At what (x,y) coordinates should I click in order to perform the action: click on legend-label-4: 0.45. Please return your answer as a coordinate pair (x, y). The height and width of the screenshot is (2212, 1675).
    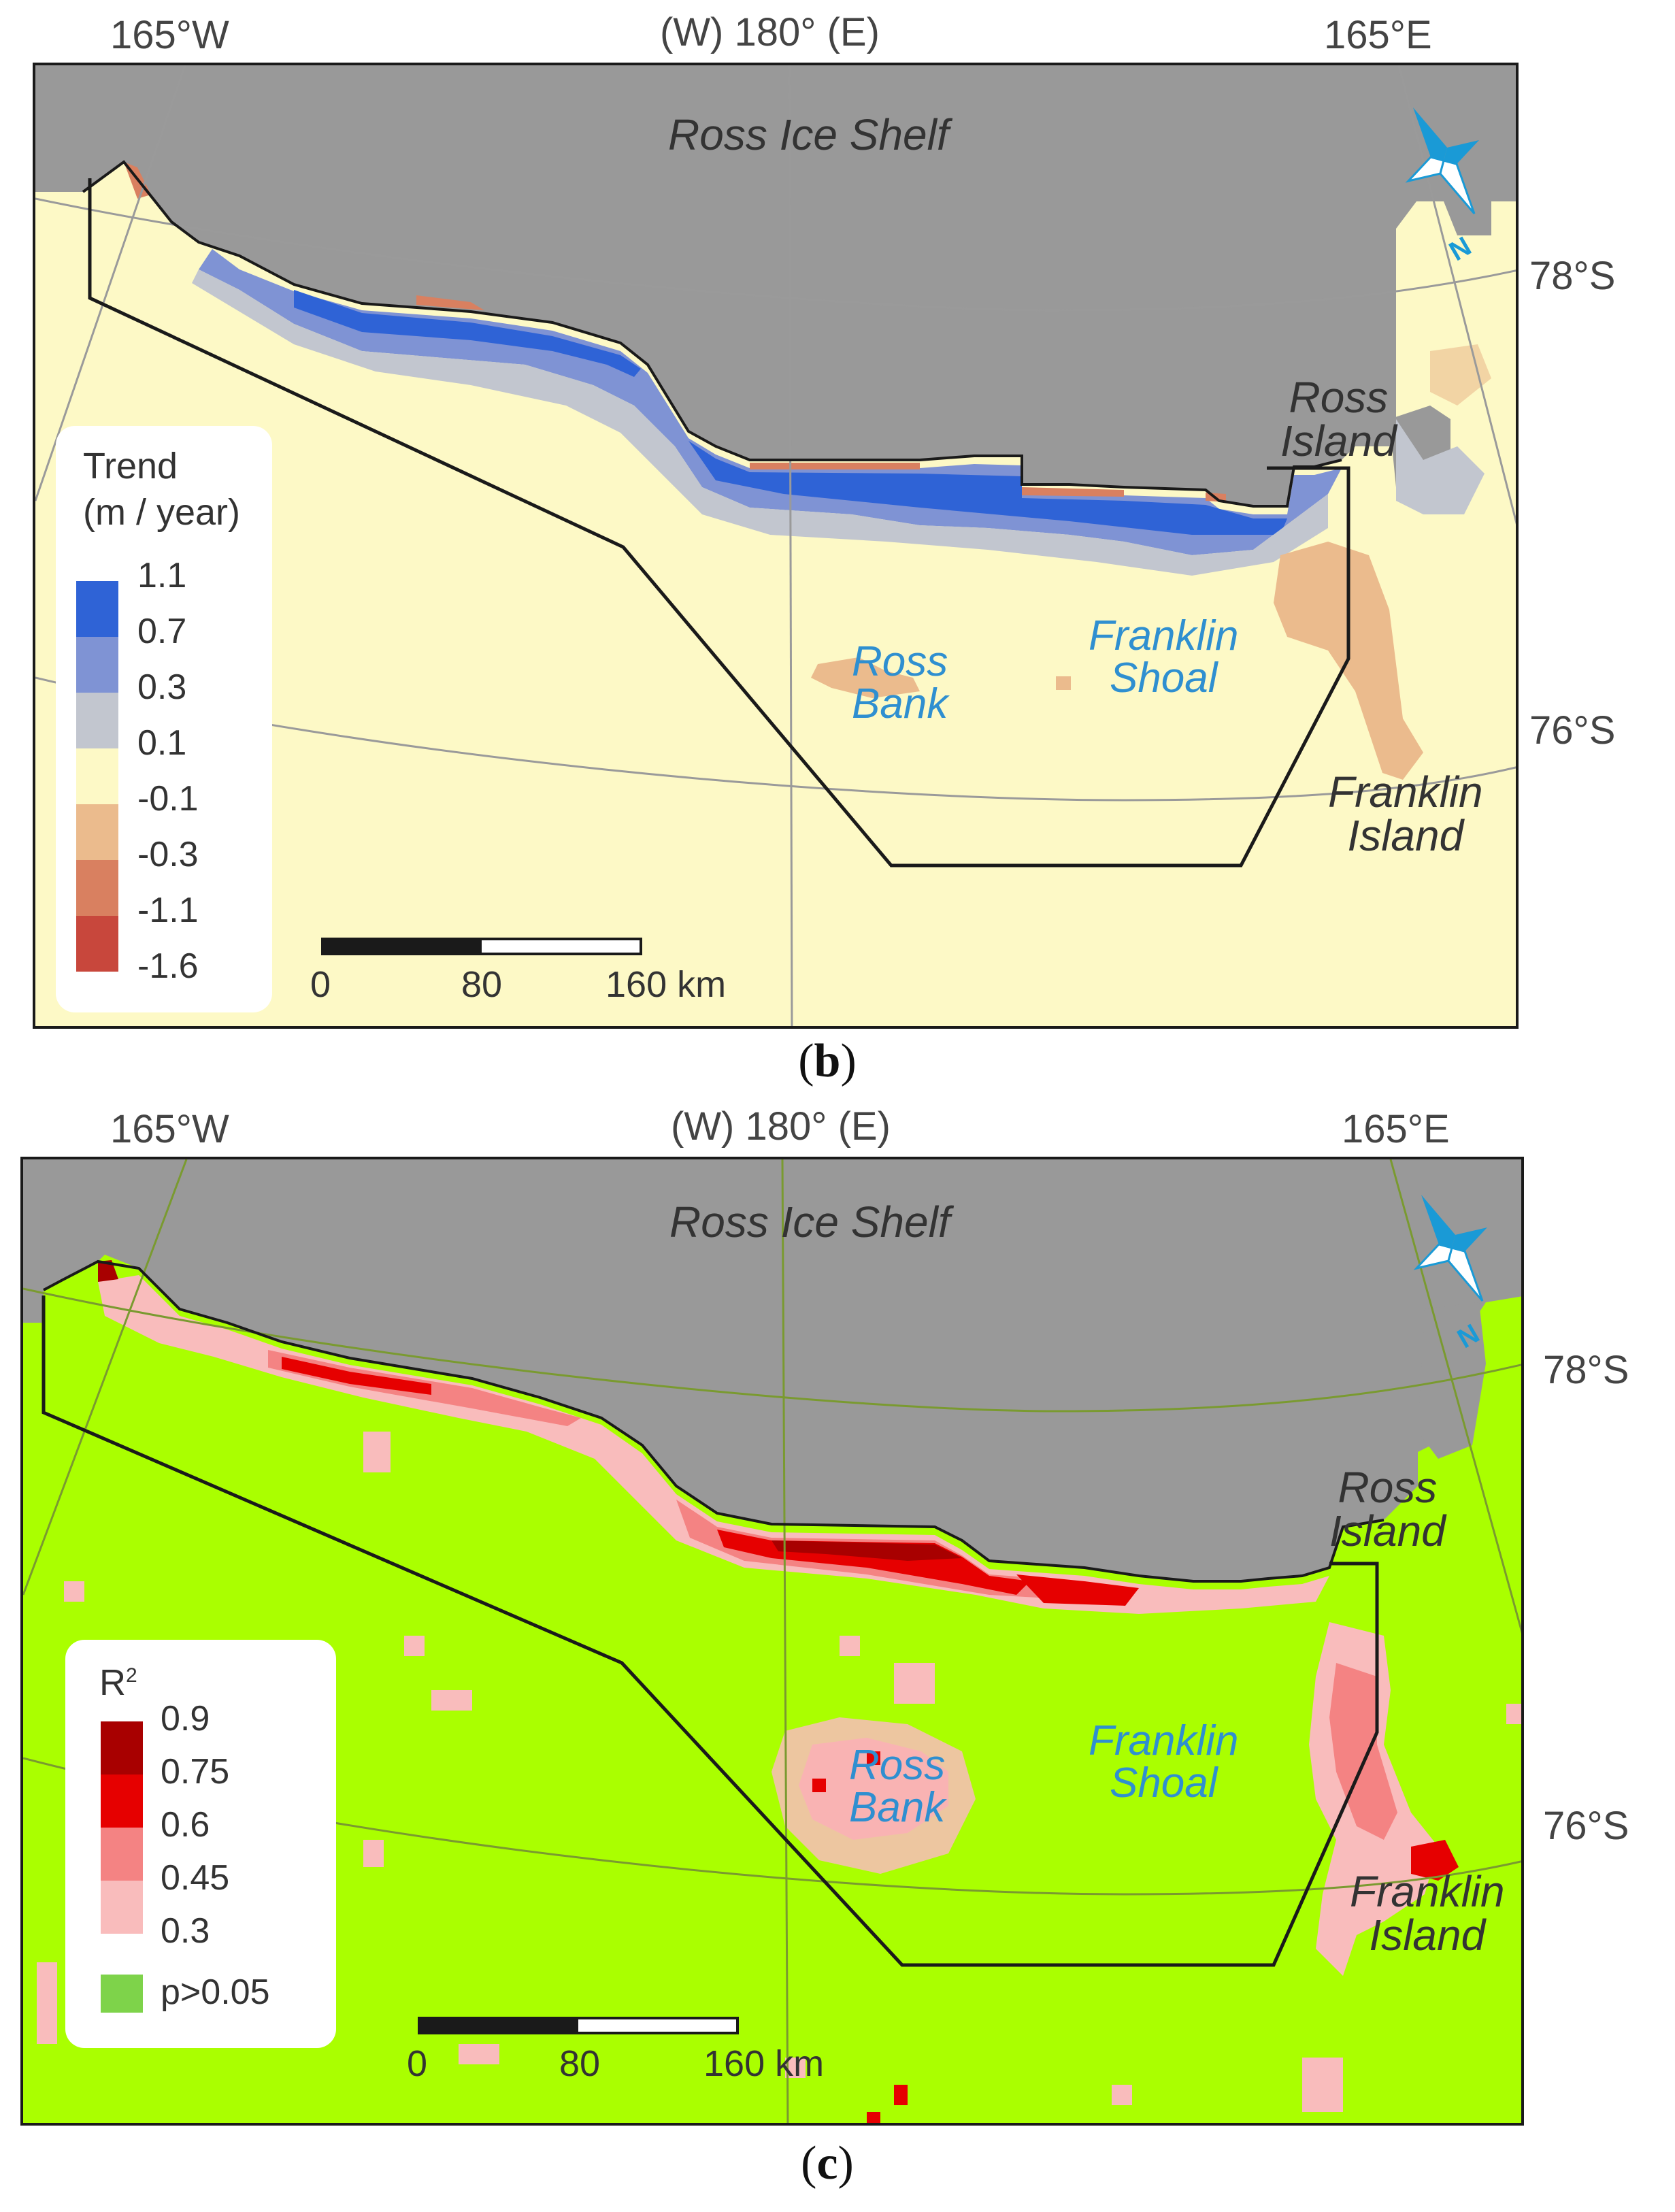
    Looking at the image, I should click on (196, 1878).